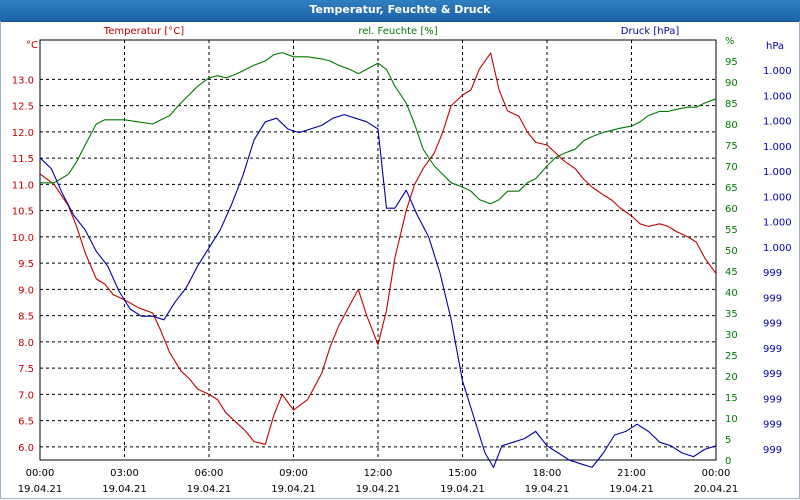  What do you see at coordinates (731, 167) in the screenshot?
I see `y-tick-humidity: 70` at bounding box center [731, 167].